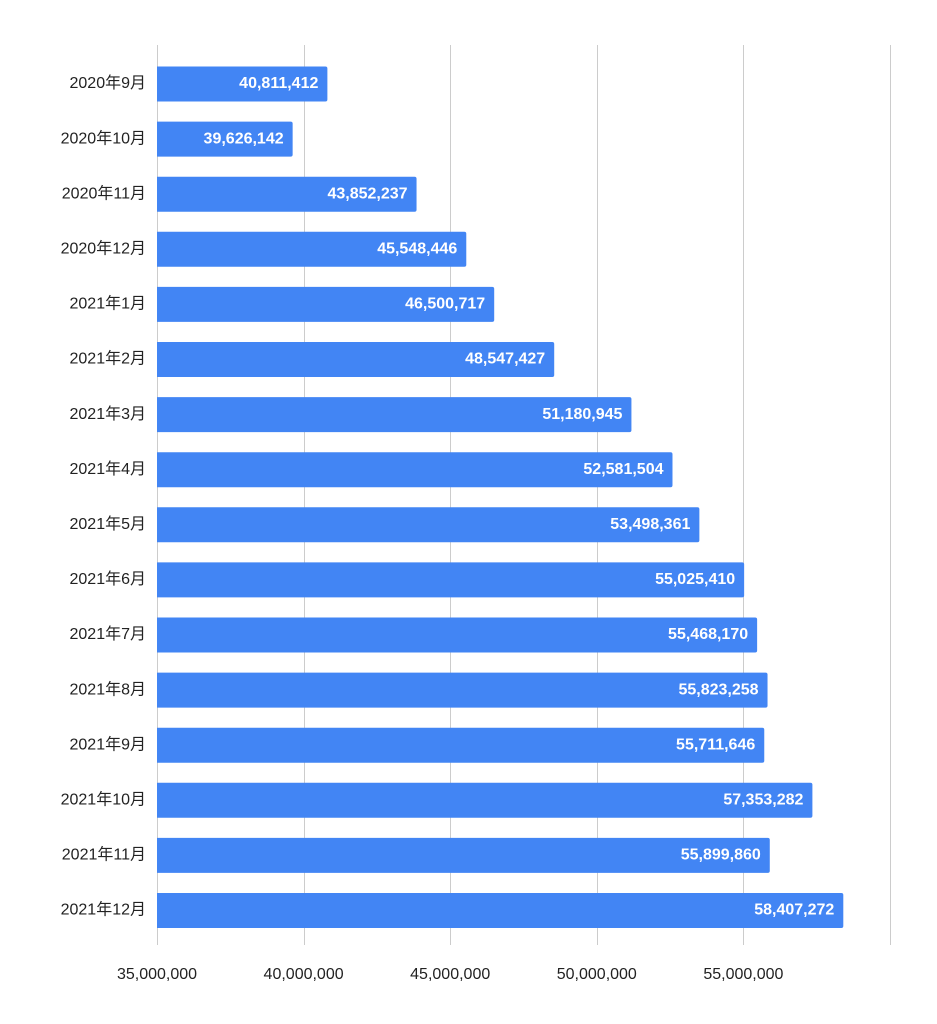 This screenshot has height=1024, width=937. What do you see at coordinates (108, 689) in the screenshot?
I see `category-label: 2021年8月` at bounding box center [108, 689].